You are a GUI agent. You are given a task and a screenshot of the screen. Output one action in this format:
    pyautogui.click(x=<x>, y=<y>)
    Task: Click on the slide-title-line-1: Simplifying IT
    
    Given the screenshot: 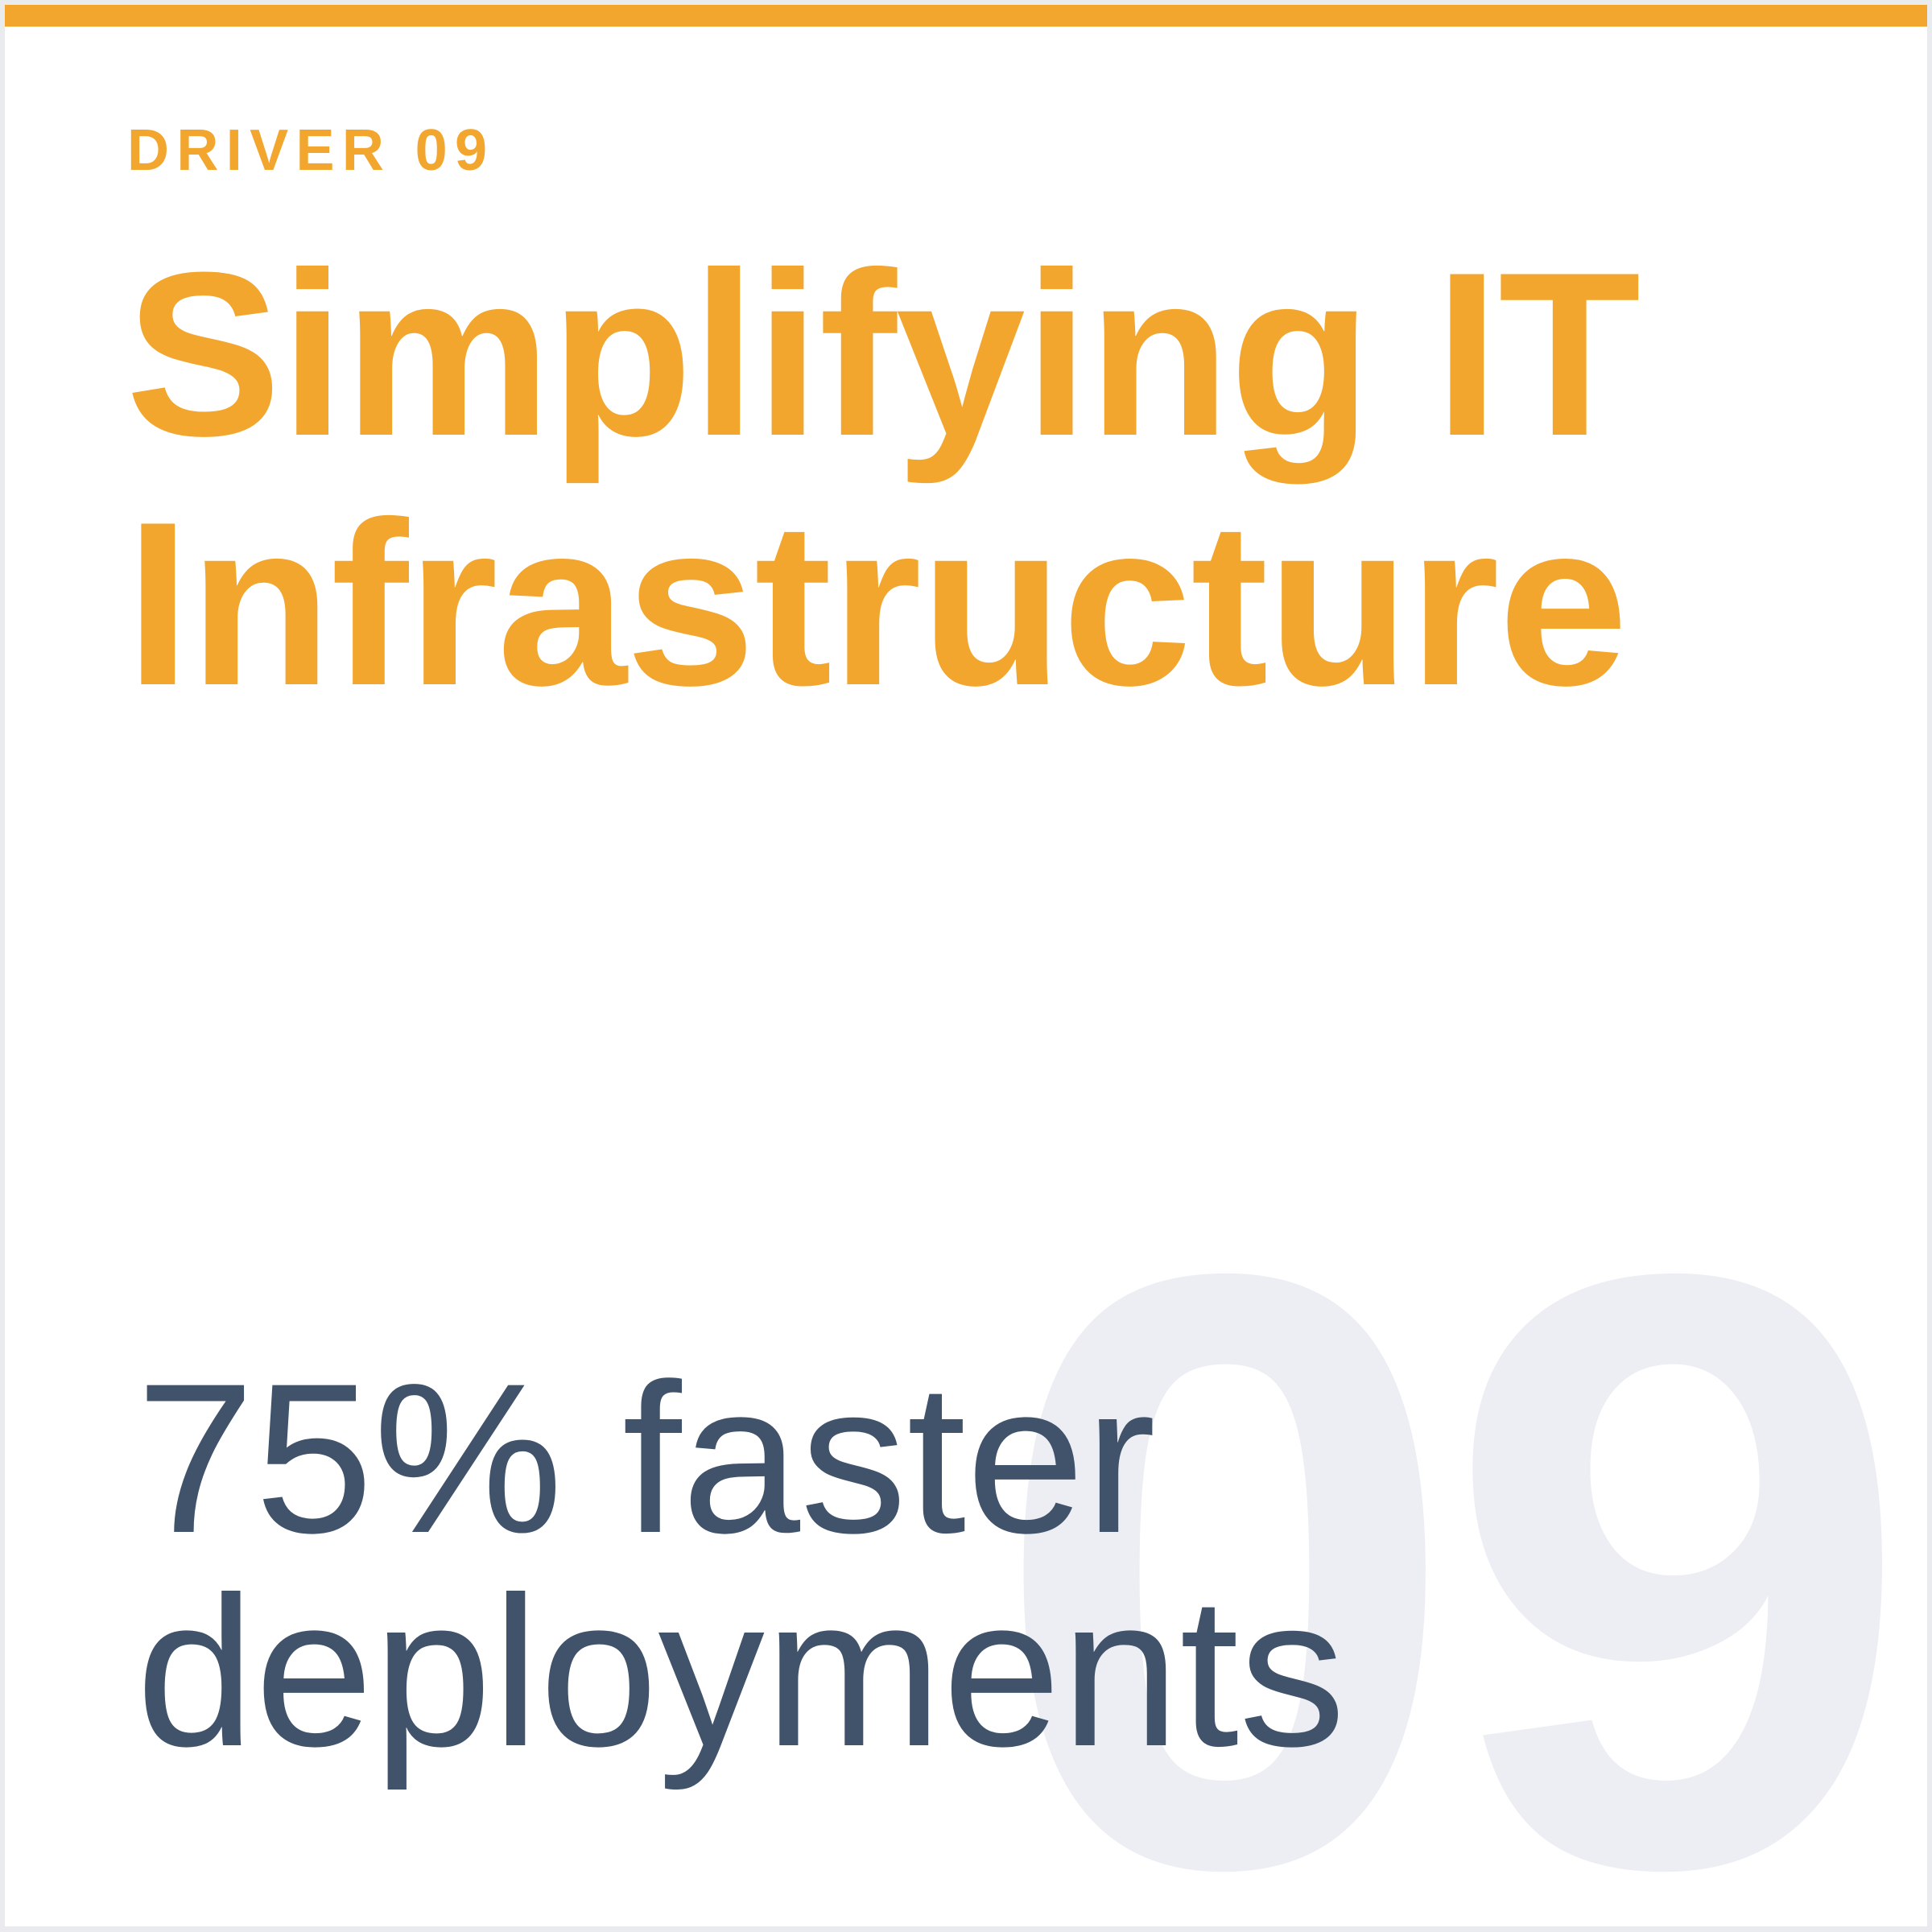 What is the action you would take?
    pyautogui.click(x=884, y=354)
    